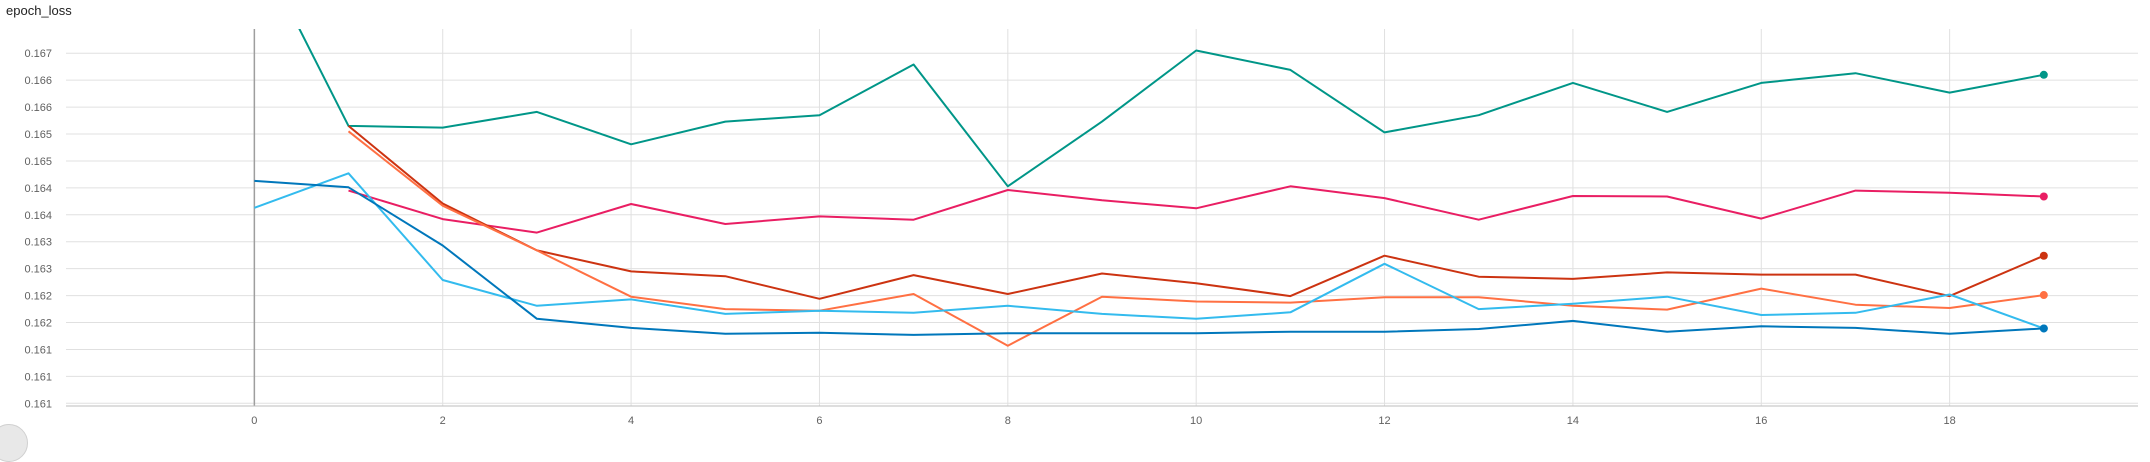  I want to click on y-tick-label: 0.167, so click(38, 54).